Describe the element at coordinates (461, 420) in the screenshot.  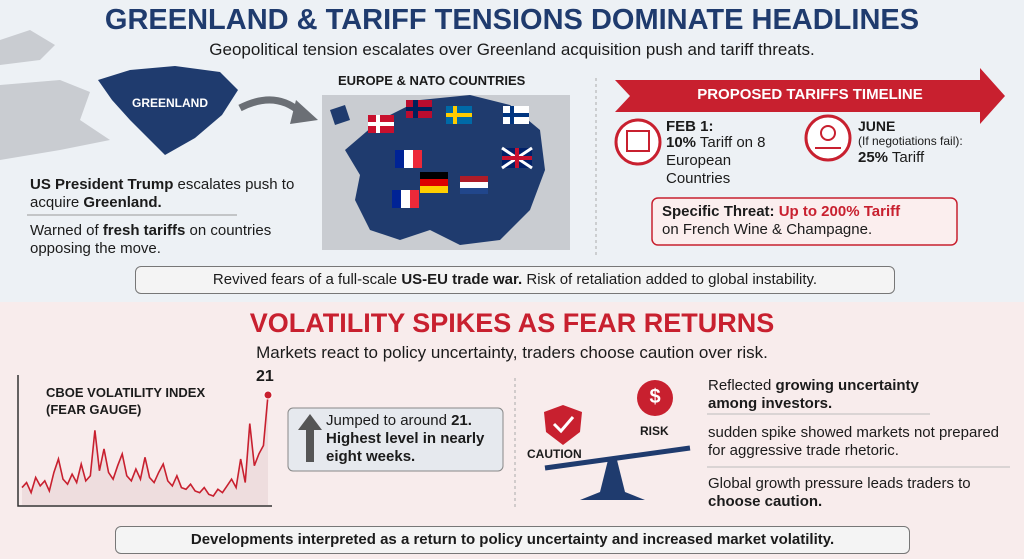
I see `text: 21.` at that location.